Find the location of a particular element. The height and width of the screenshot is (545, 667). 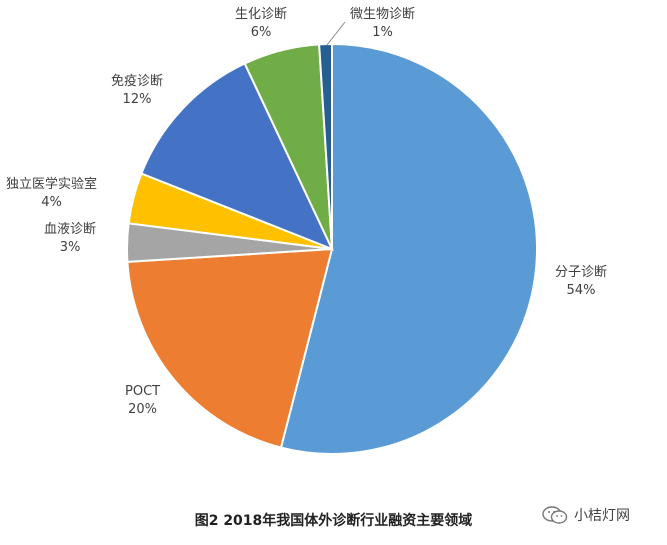

label-name: 血液诊断 is located at coordinates (70, 229).